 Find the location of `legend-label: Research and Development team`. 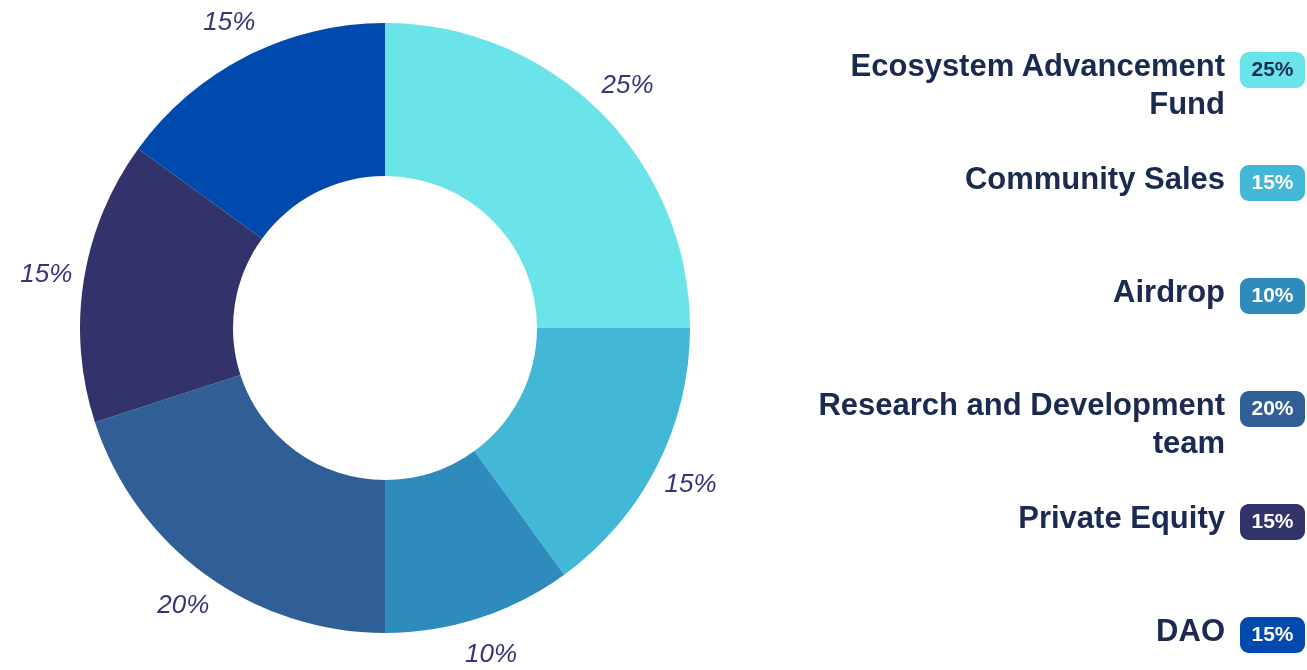

legend-label: Research and Development team is located at coordinates (1021, 423).